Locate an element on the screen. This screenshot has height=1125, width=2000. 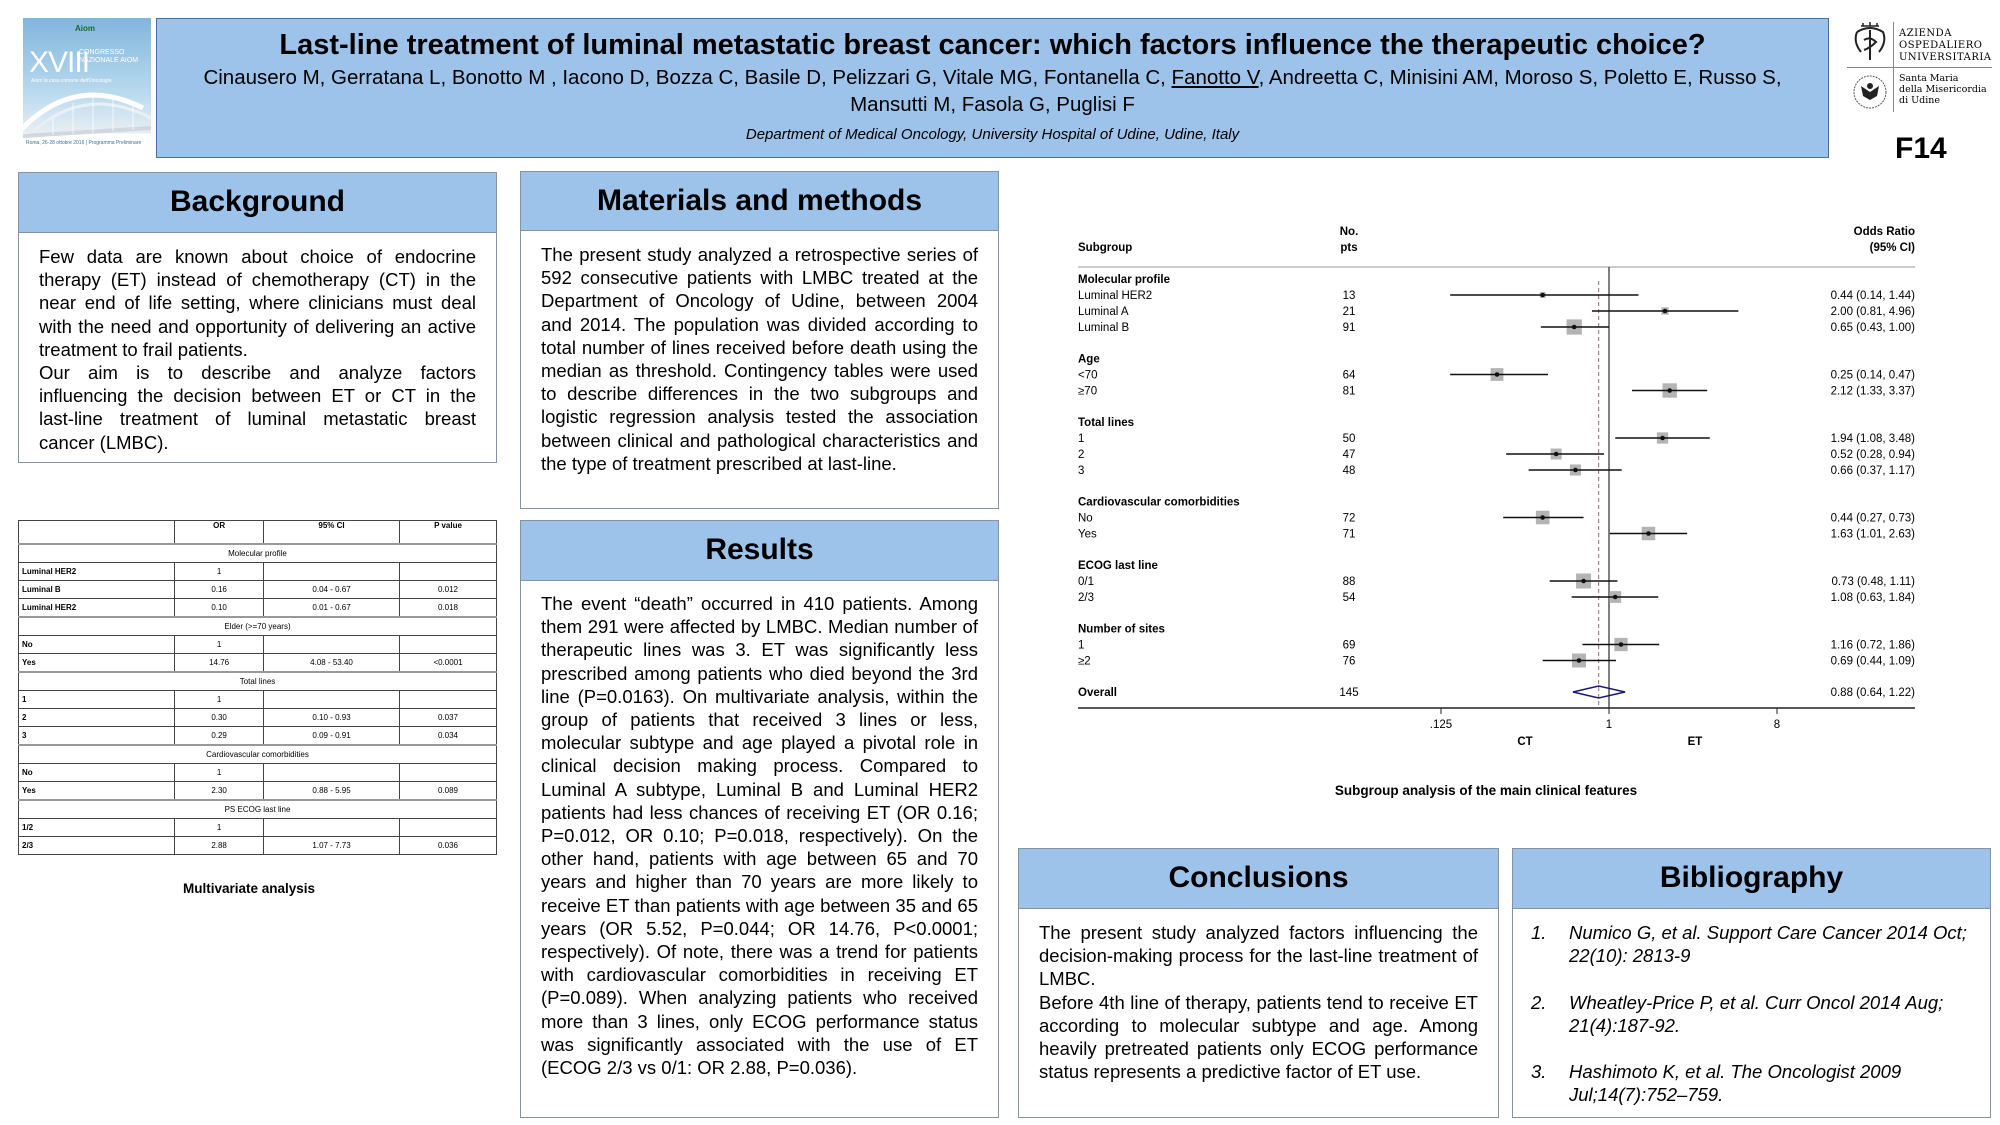
group-label: Age is located at coordinates (1089, 360).